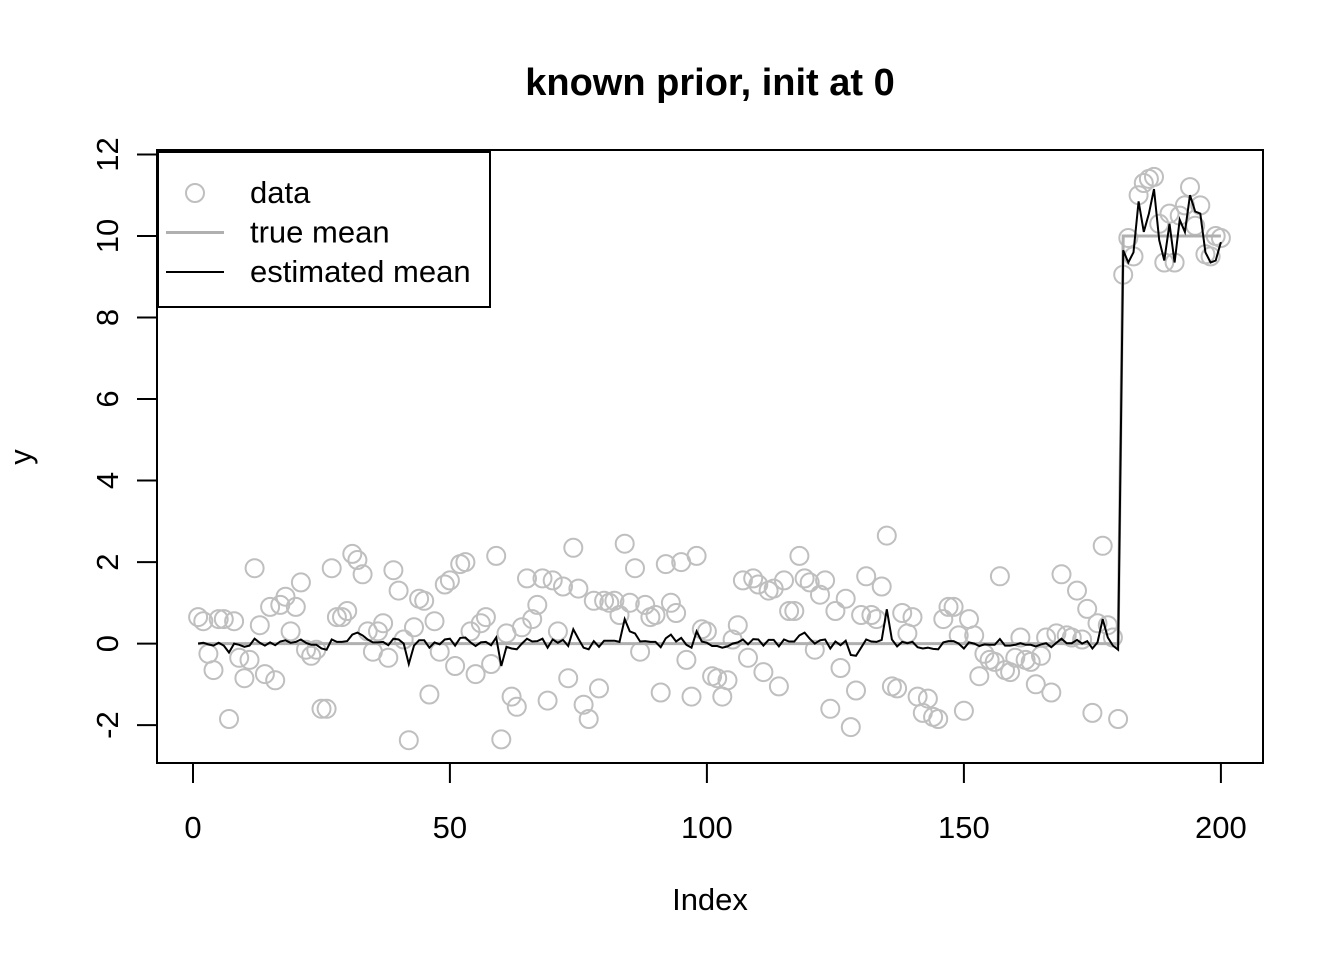 The image size is (1344, 960). What do you see at coordinates (107, 317) in the screenshot?
I see `y-tick-label: 8` at bounding box center [107, 317].